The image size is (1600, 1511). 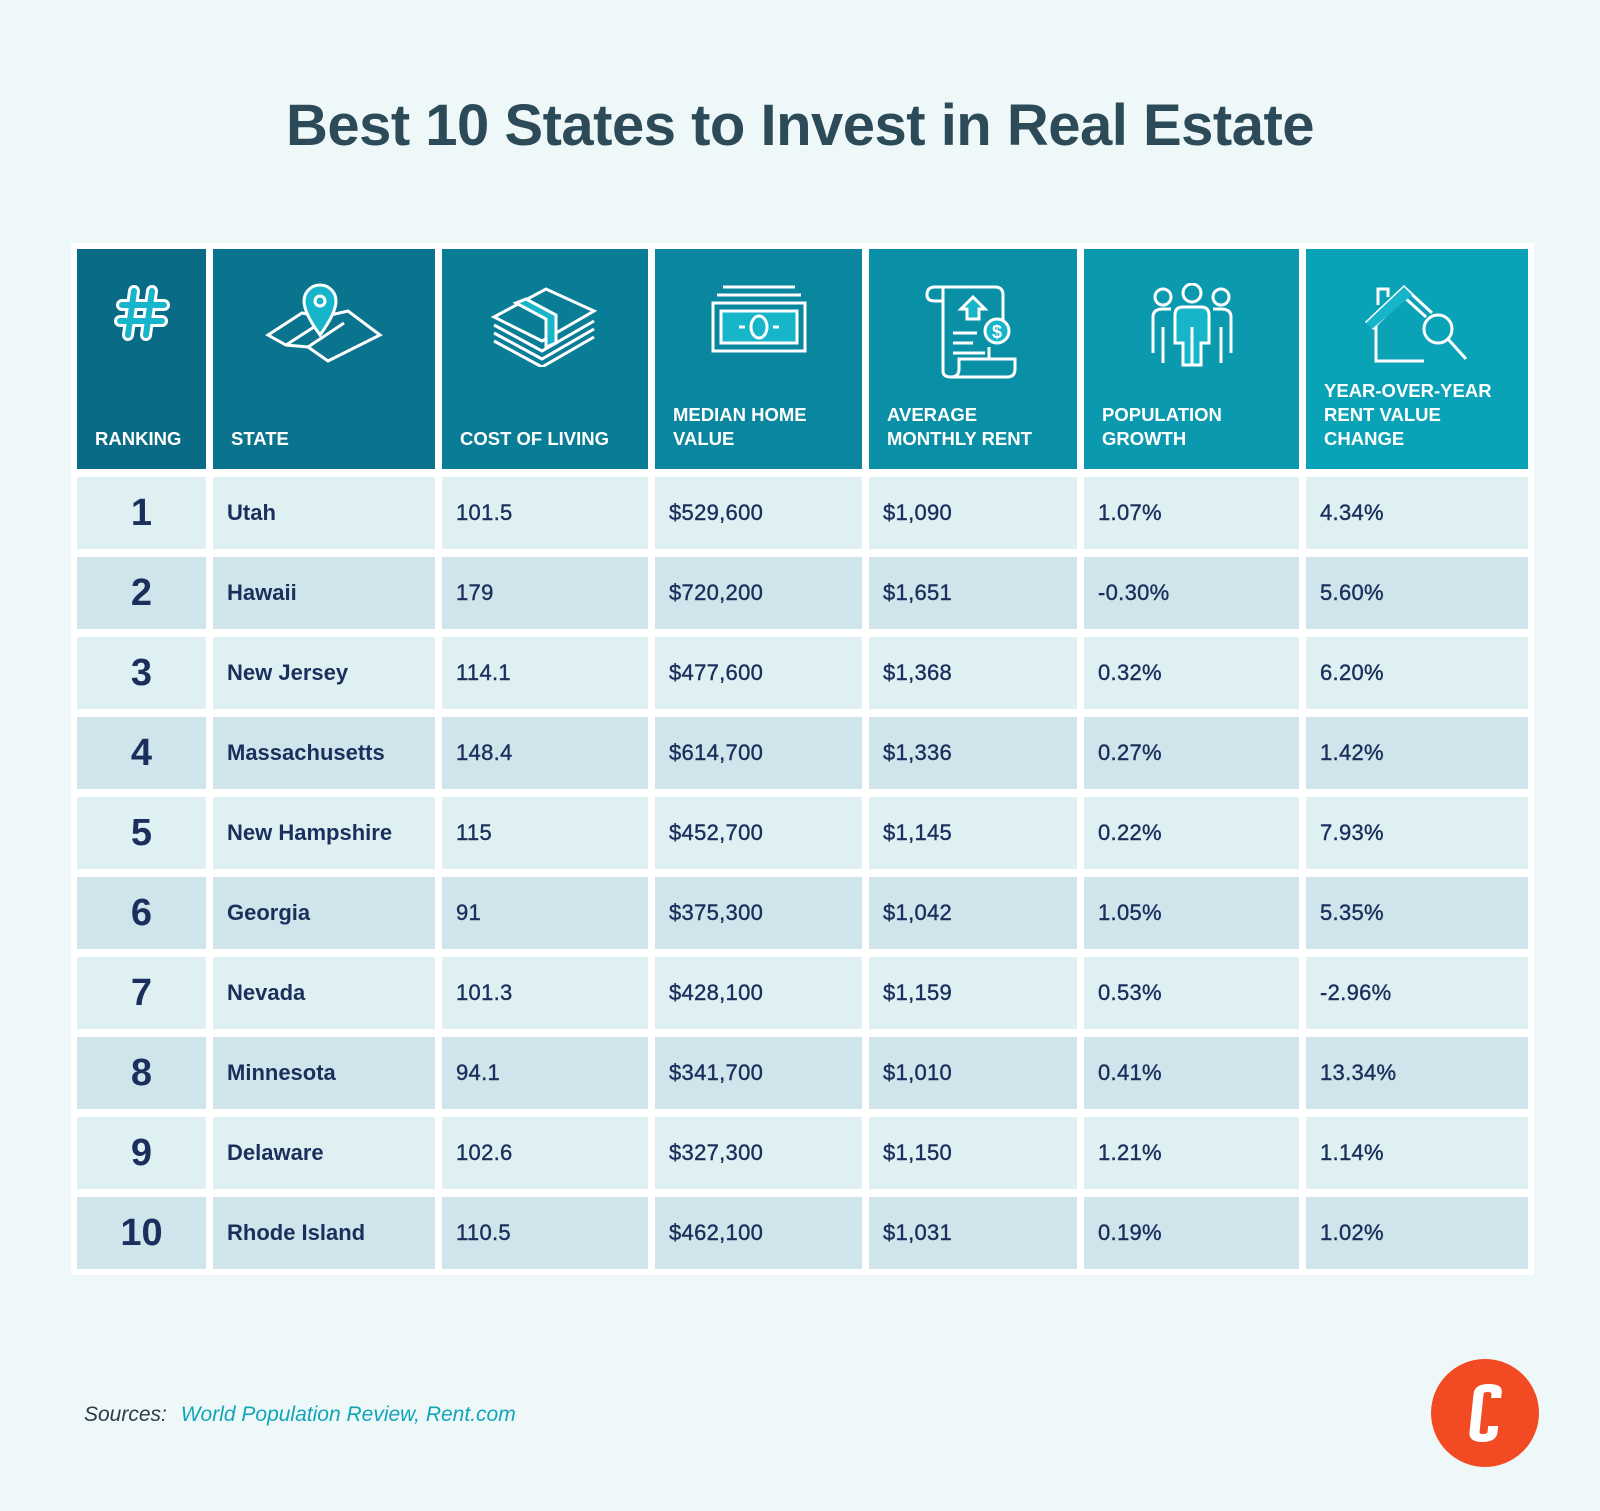 What do you see at coordinates (1417, 1073) in the screenshot?
I see `rent-change-cell: 13.34%` at bounding box center [1417, 1073].